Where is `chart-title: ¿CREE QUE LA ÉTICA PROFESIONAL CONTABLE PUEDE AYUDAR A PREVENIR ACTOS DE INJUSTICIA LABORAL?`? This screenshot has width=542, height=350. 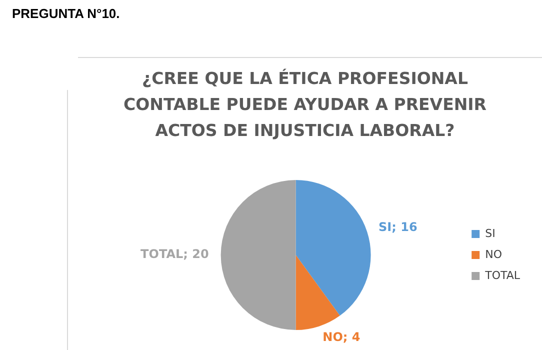 chart-title: ¿CREE QUE LA ÉTICA PROFESIONAL CONTABLE PUEDE AYUDAR A PREVENIR ACTOS DE INJUSTICIA LABORAL? is located at coordinates (305, 105).